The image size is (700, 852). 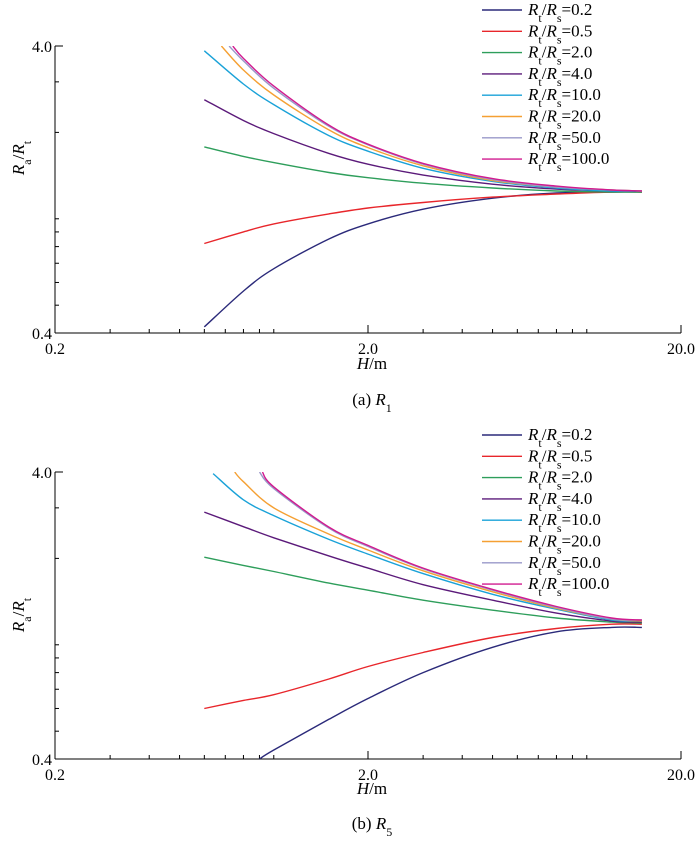 I want to click on series-line-4.0, so click(x=423, y=567).